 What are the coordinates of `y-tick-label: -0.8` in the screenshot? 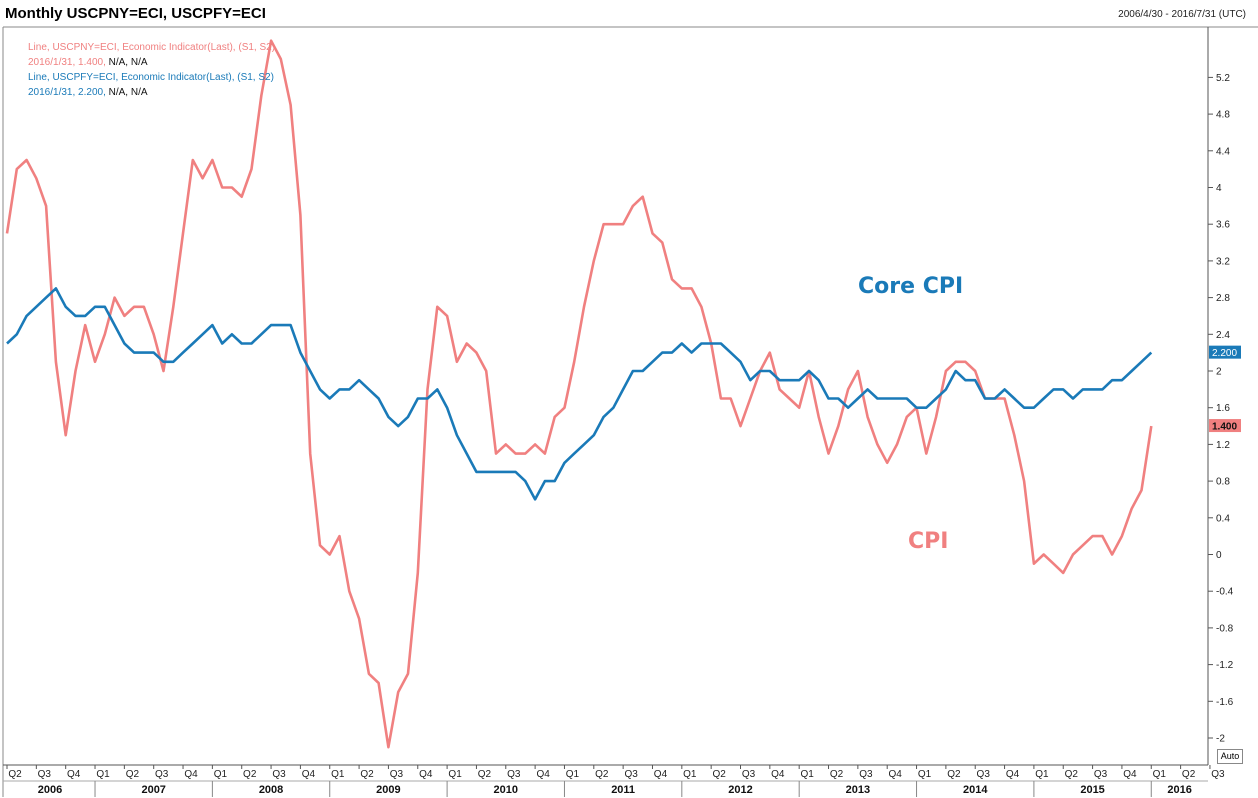 It's located at (1225, 628).